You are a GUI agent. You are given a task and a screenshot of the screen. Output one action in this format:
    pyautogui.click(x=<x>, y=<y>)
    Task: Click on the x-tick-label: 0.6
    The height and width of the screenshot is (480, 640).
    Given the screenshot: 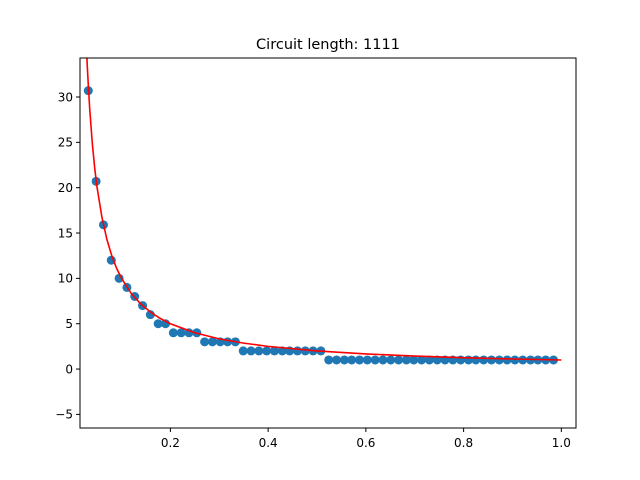 What is the action you would take?
    pyautogui.click(x=365, y=443)
    